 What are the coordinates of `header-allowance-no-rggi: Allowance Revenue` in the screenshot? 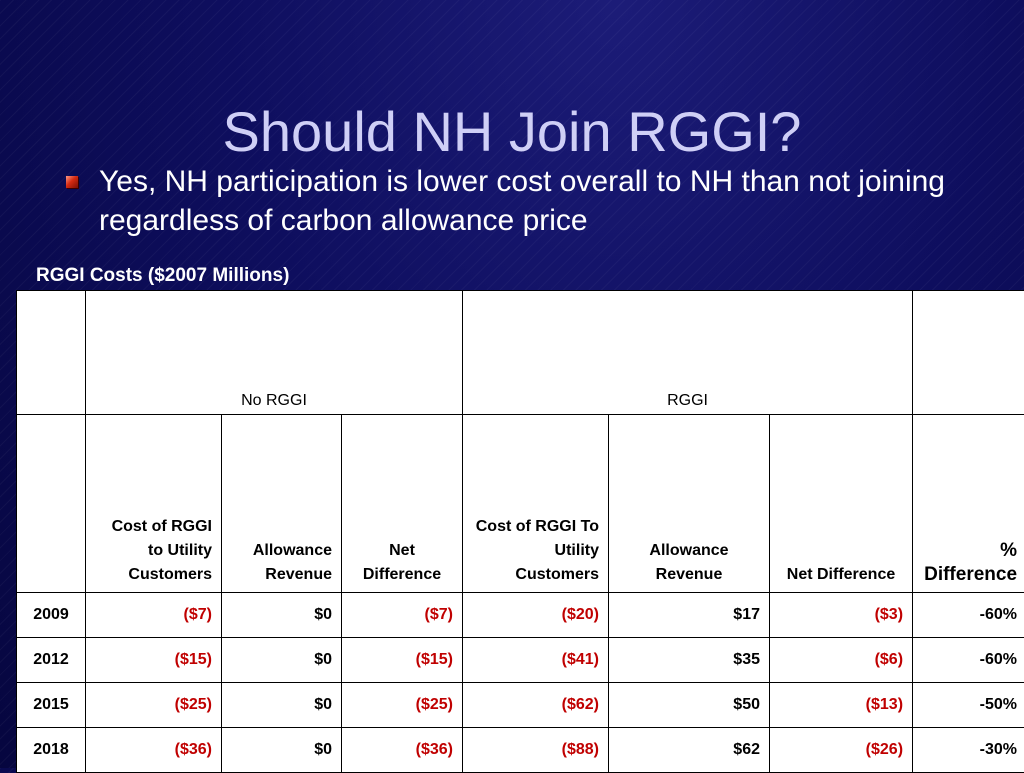 It's located at (282, 504).